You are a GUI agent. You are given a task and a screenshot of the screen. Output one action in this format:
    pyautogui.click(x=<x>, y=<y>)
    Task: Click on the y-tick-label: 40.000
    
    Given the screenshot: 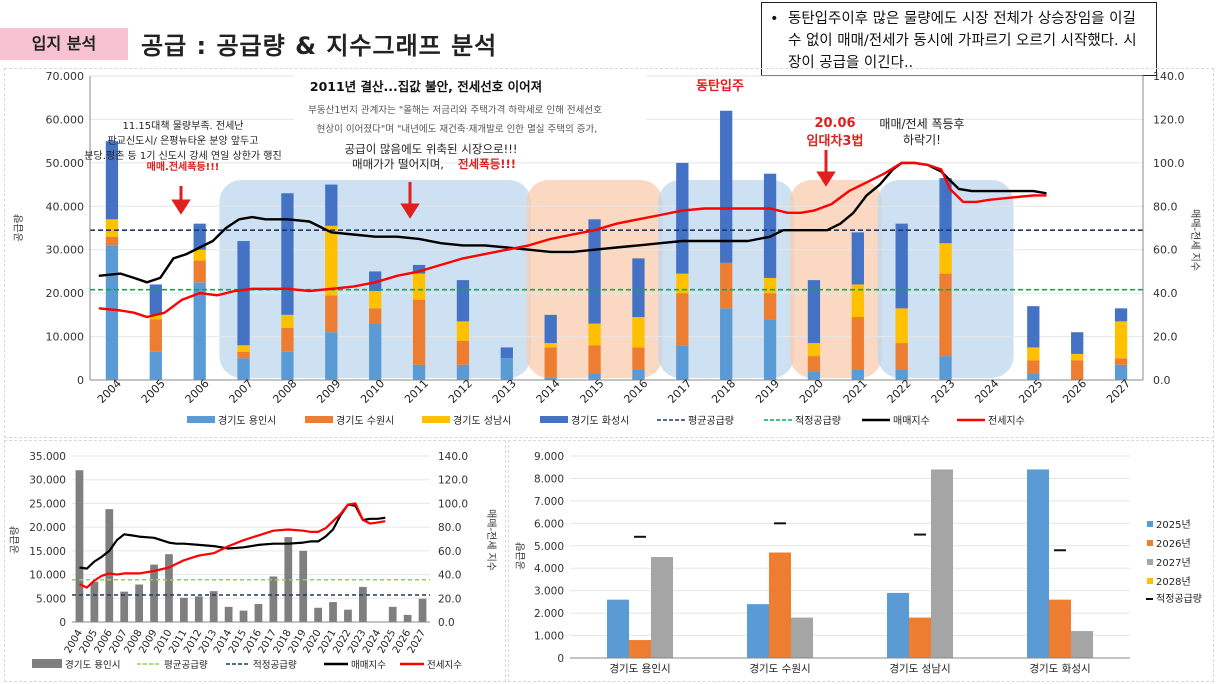 What is the action you would take?
    pyautogui.click(x=65, y=206)
    